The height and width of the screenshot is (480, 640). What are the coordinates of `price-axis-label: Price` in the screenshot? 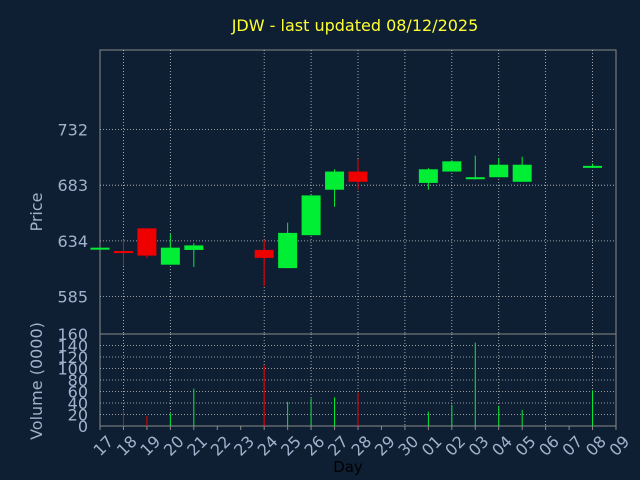 It's located at (36, 211).